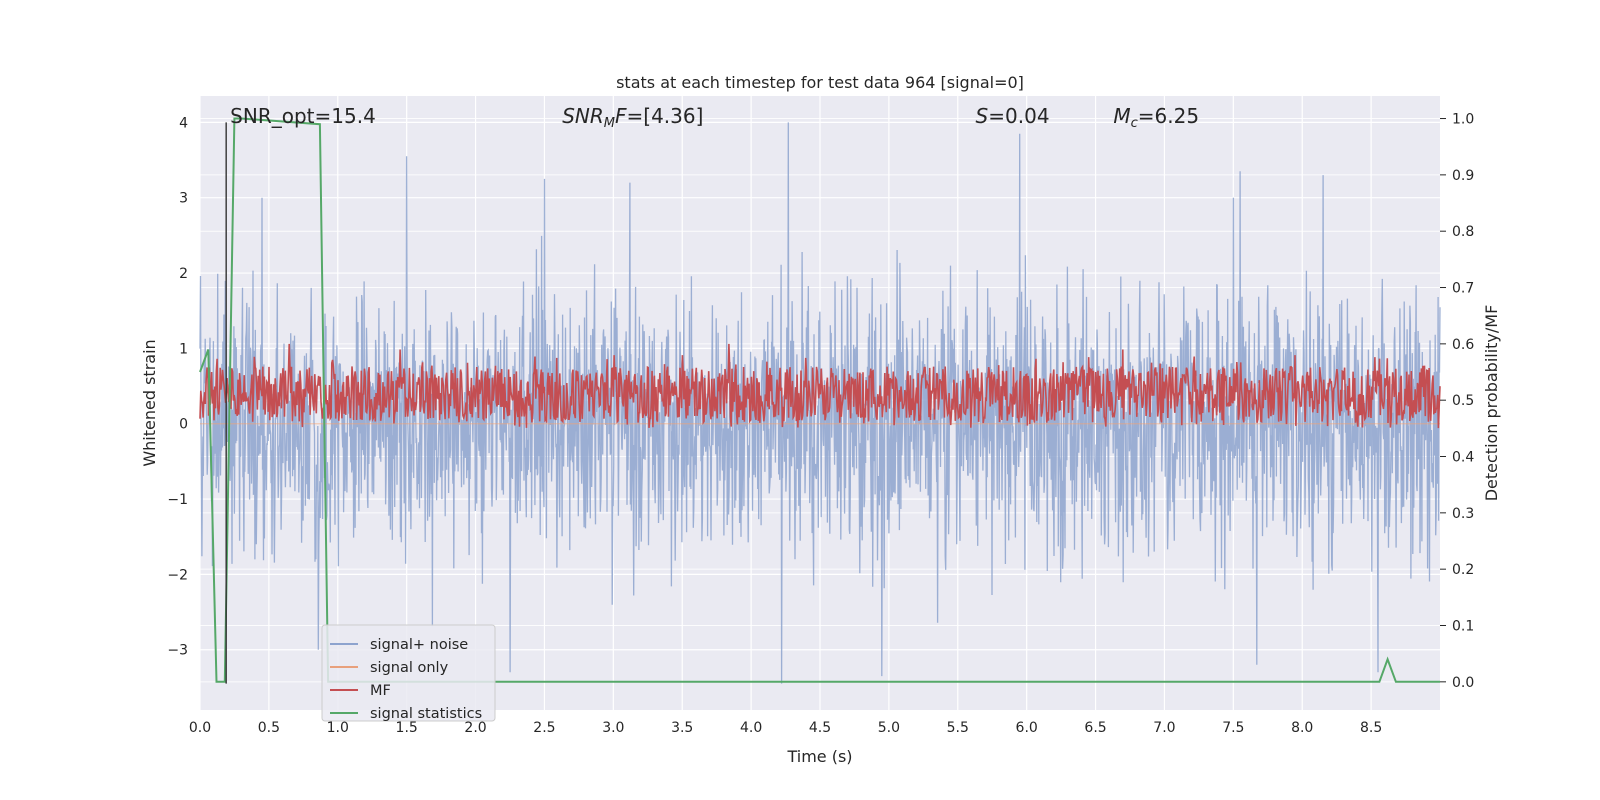 The width and height of the screenshot is (1600, 800). I want to click on y-tick-label: −3, so click(177, 651).